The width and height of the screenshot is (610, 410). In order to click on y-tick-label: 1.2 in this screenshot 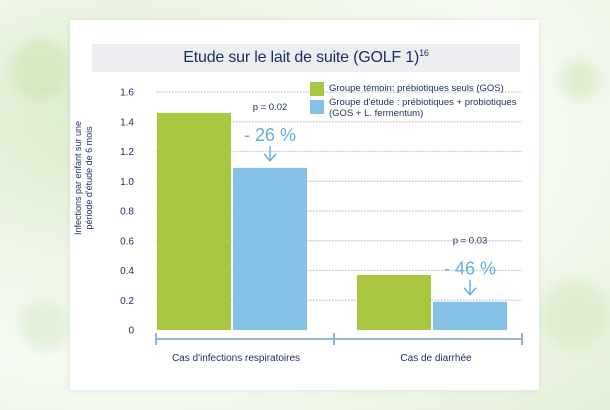, I will do `click(127, 152)`.